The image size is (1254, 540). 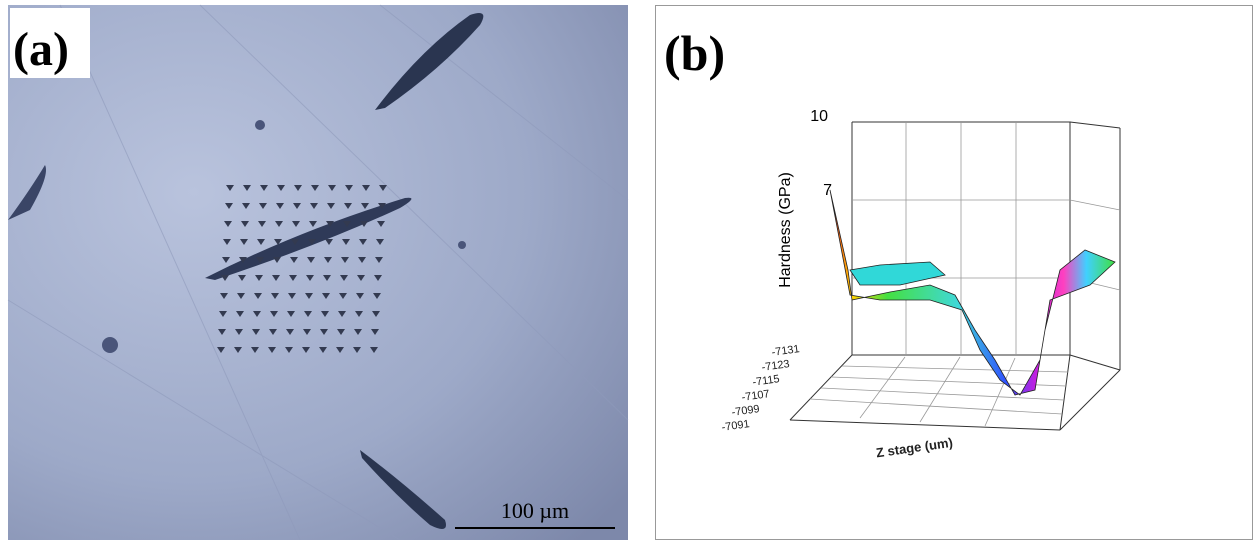 What do you see at coordinates (776, 366) in the screenshot?
I see `y-tick-label: -7123` at bounding box center [776, 366].